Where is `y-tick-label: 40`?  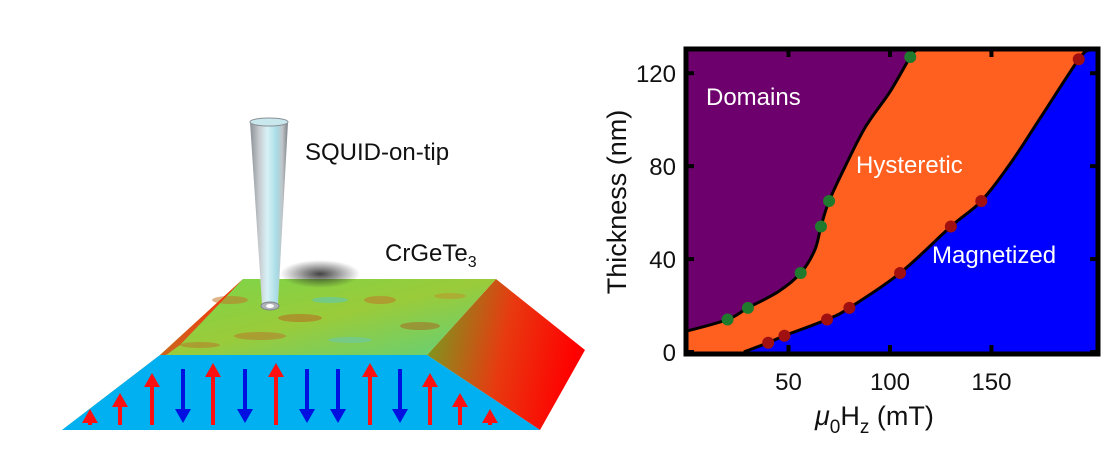 y-tick-label: 40 is located at coordinates (662, 260).